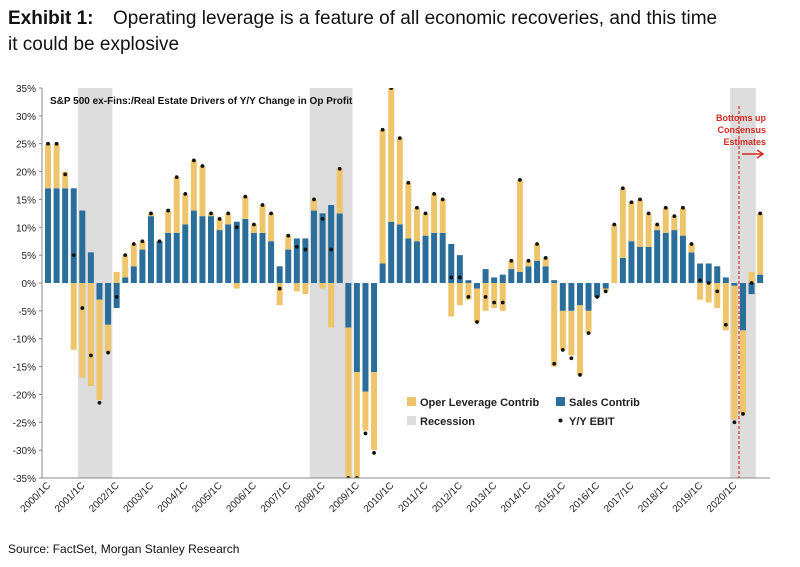  Describe the element at coordinates (29, 284) in the screenshot. I see `y-tick-label: 0%` at that location.